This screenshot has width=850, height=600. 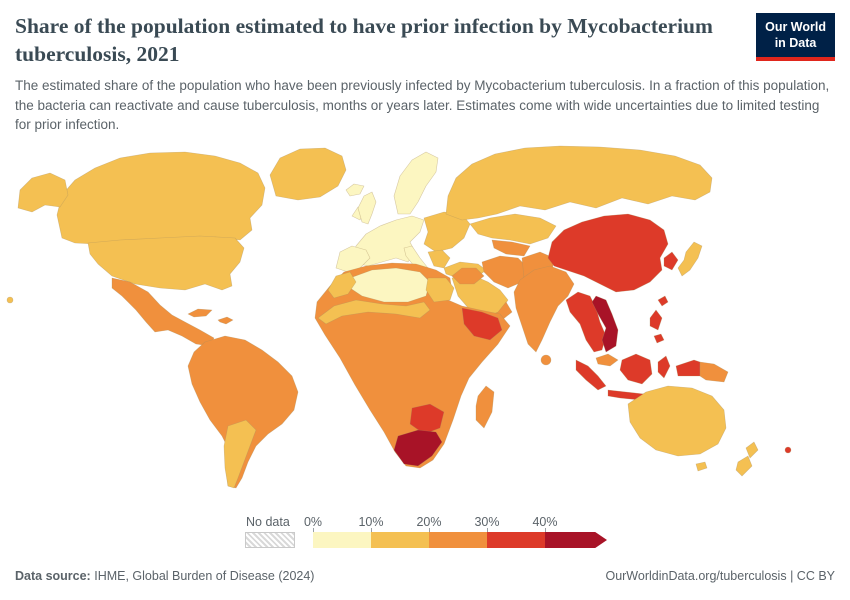 I want to click on data-source-text: IHME, Global Burden of Disease (2024), so click(x=204, y=576).